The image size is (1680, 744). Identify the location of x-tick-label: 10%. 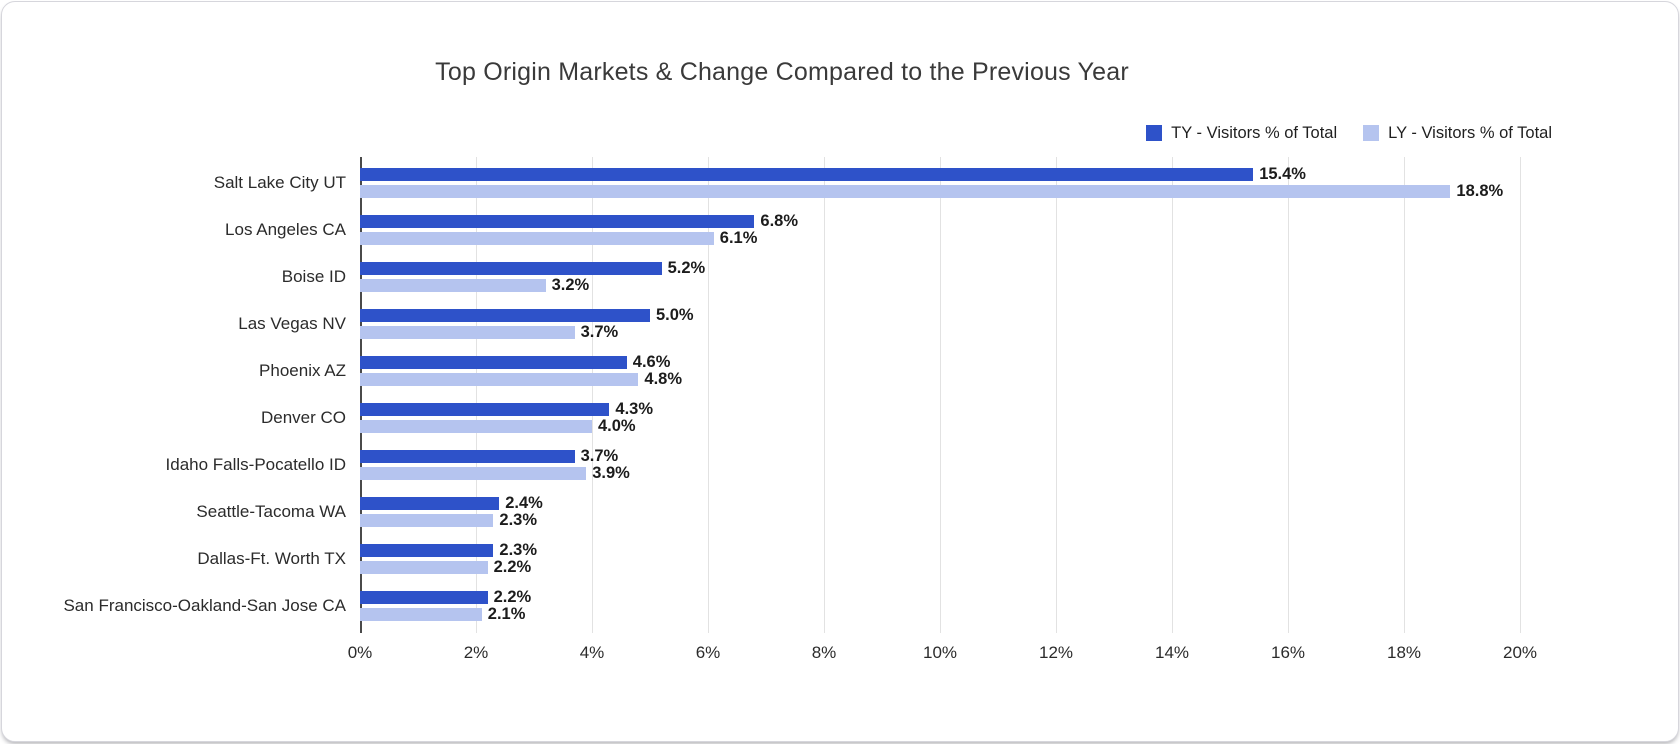
(940, 652).